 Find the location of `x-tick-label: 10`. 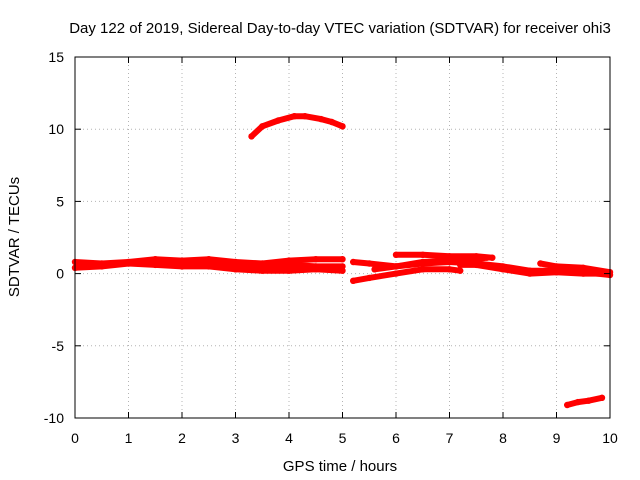

x-tick-label: 10 is located at coordinates (610, 438).